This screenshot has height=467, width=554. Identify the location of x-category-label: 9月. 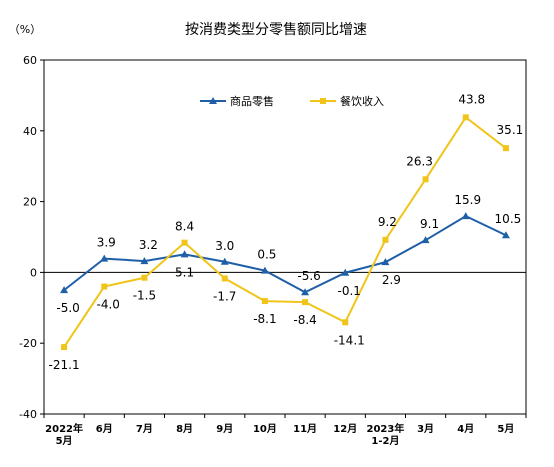
(224, 429).